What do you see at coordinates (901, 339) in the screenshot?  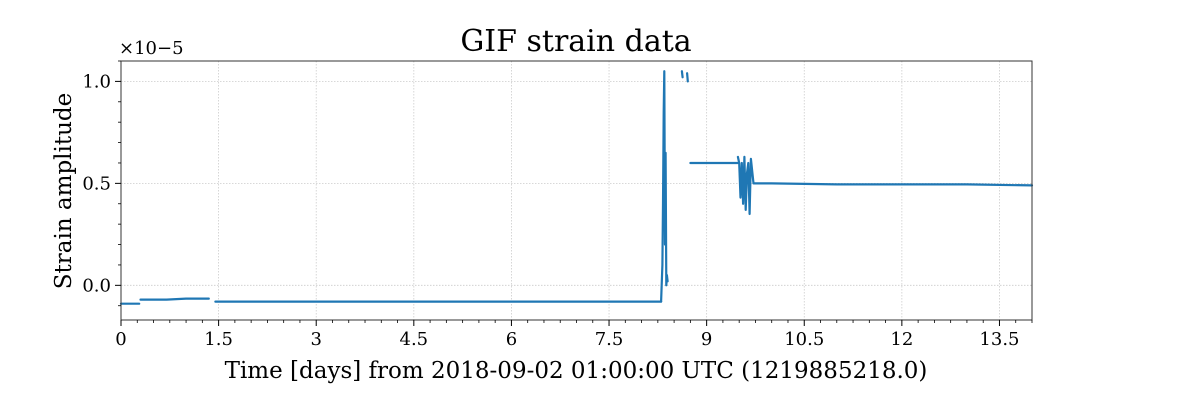 I see `x-tick-label: 12` at bounding box center [901, 339].